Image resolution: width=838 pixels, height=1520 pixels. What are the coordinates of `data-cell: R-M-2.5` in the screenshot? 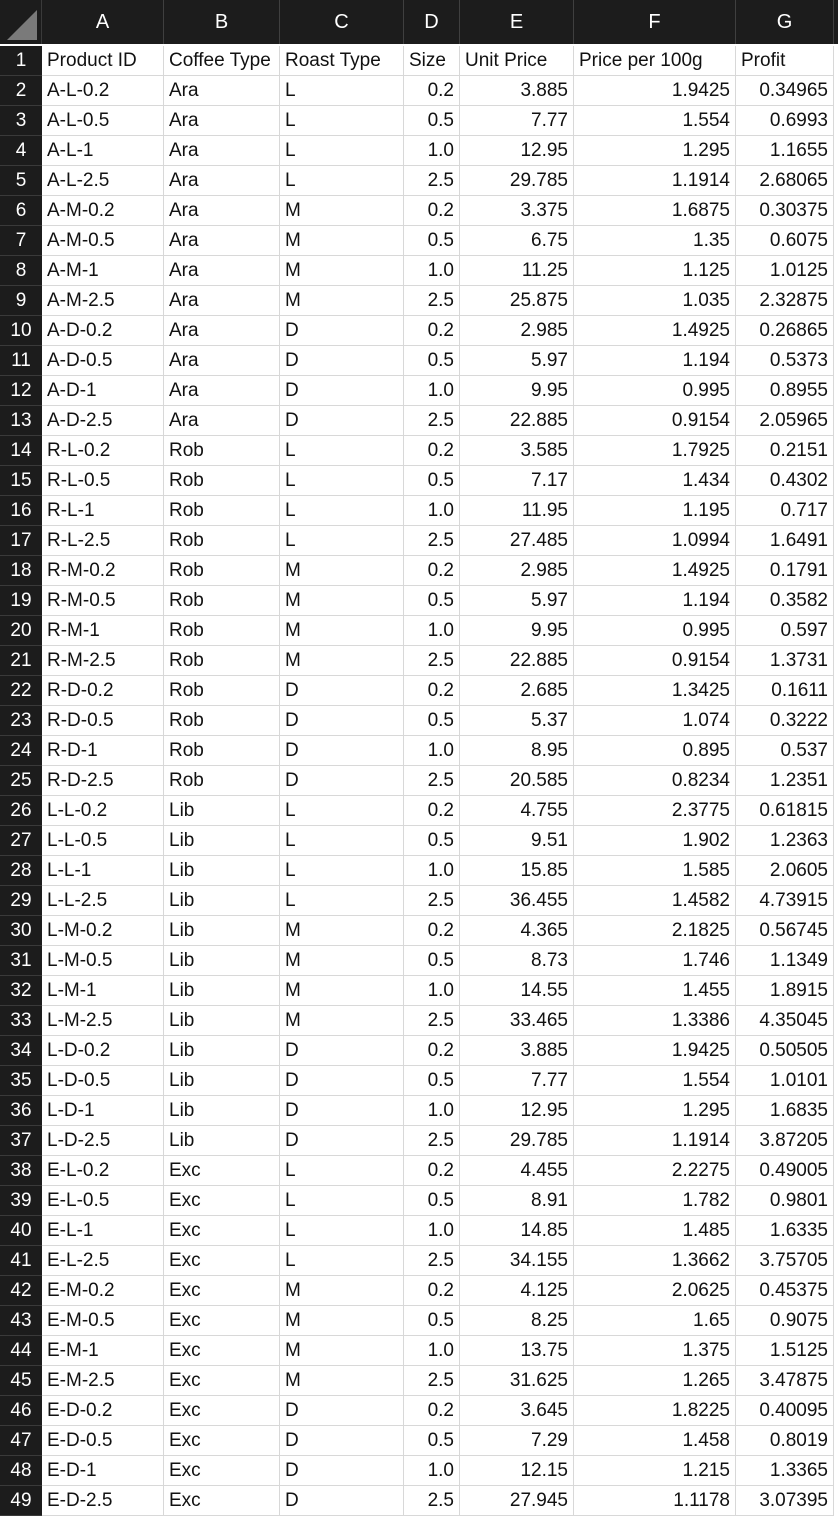 It's located at (103, 661).